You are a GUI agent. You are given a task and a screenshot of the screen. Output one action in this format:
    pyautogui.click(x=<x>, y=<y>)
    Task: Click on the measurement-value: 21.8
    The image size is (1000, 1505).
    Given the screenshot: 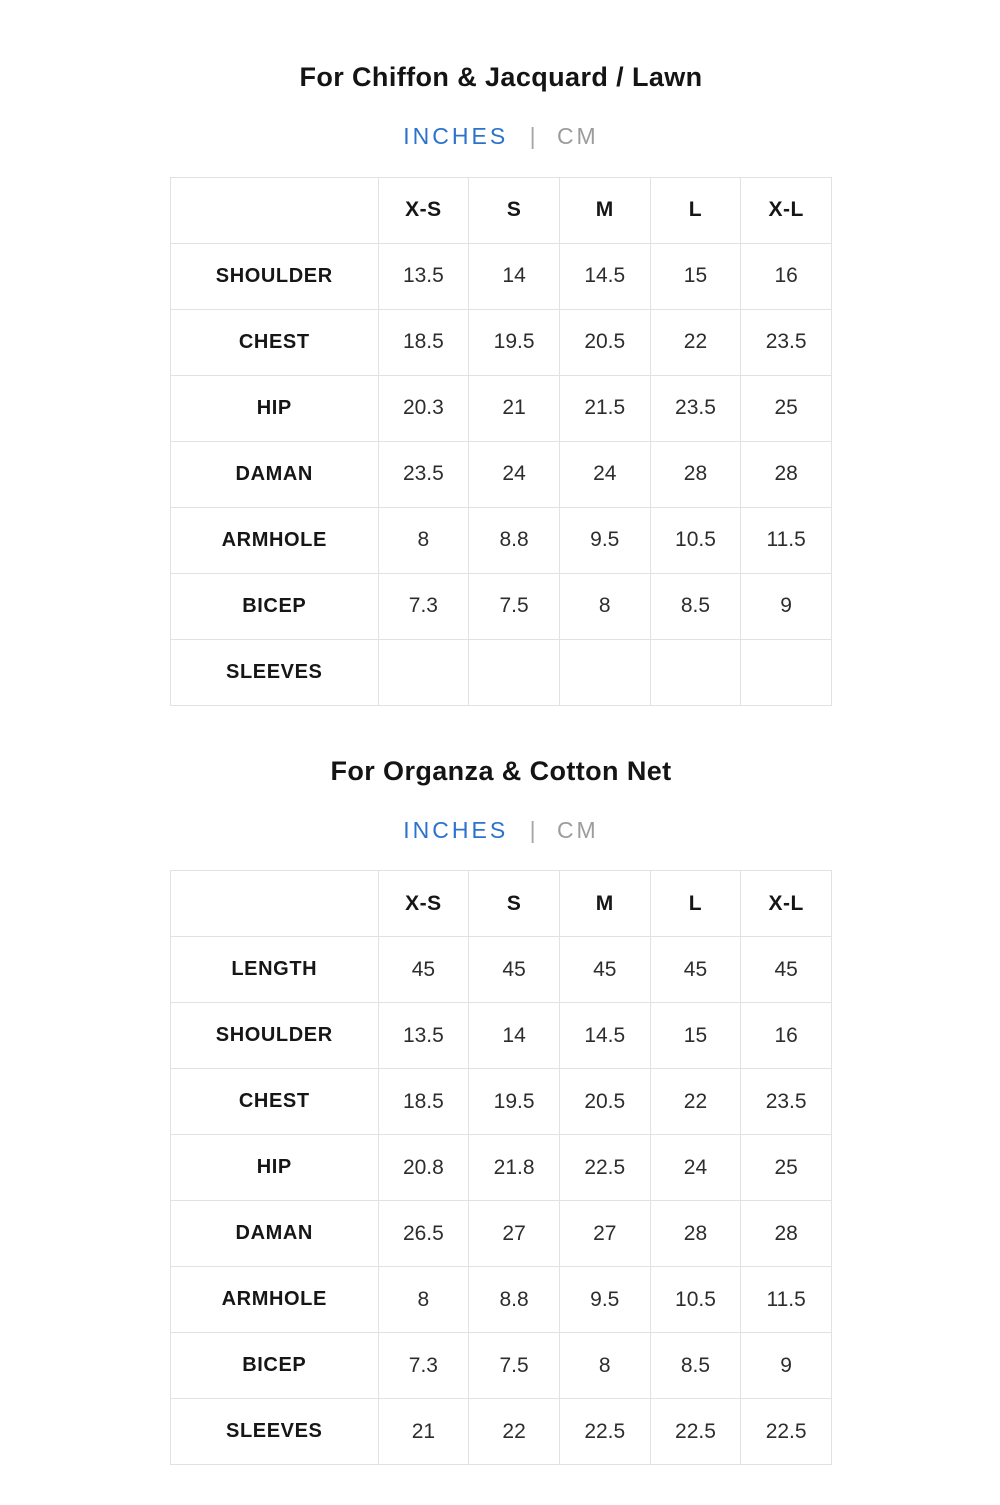 What is the action you would take?
    pyautogui.click(x=514, y=1168)
    